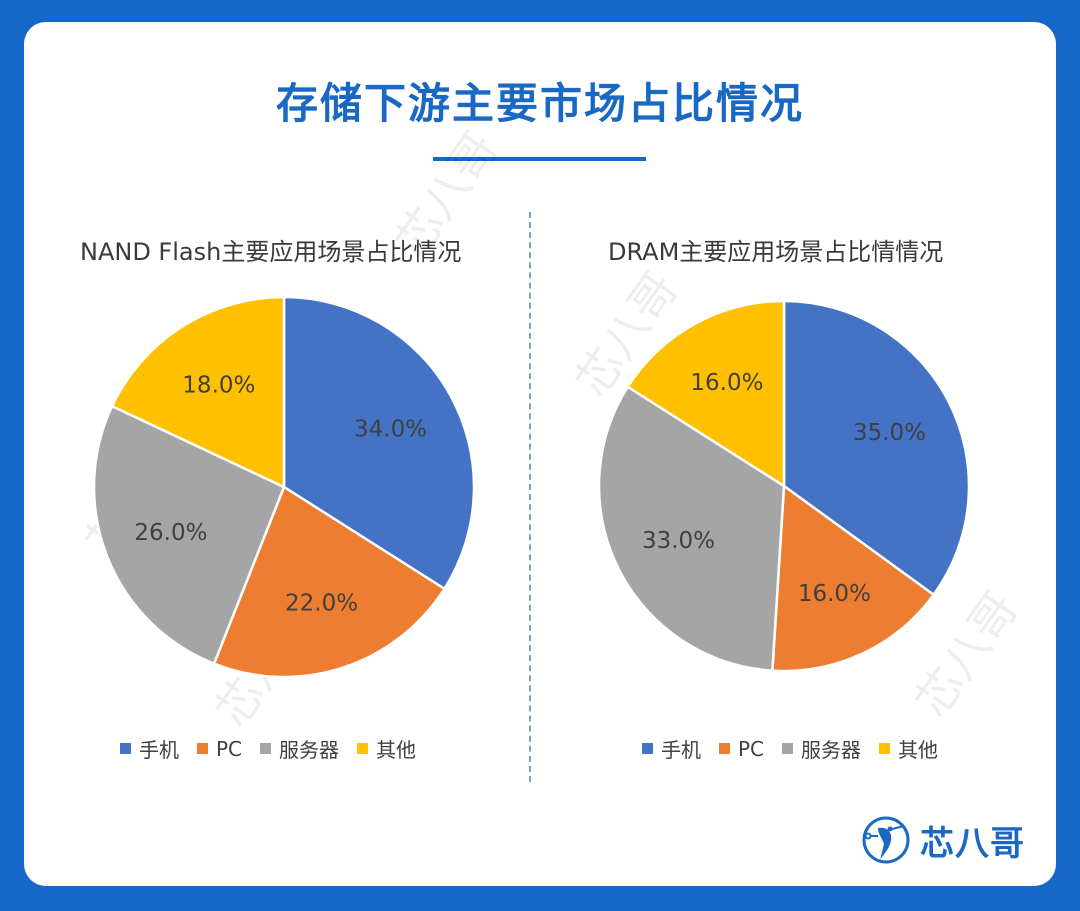 Image resolution: width=1080 pixels, height=911 pixels. Describe the element at coordinates (321, 604) in the screenshot. I see `pie-data-label-pc: 22.0%` at that location.